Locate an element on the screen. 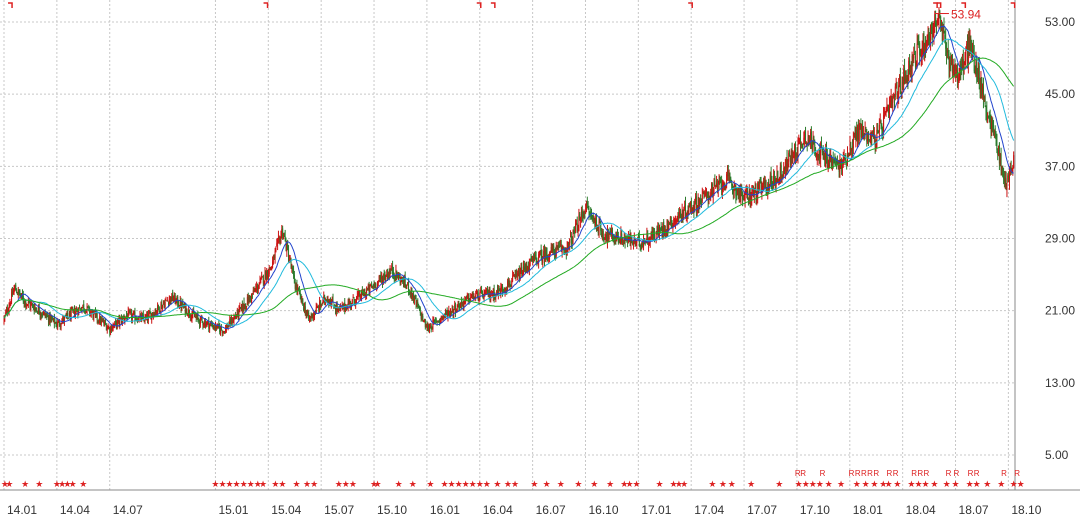 This screenshot has width=1080, height=523. y-tick-label: 45.00 is located at coordinates (1060, 94).